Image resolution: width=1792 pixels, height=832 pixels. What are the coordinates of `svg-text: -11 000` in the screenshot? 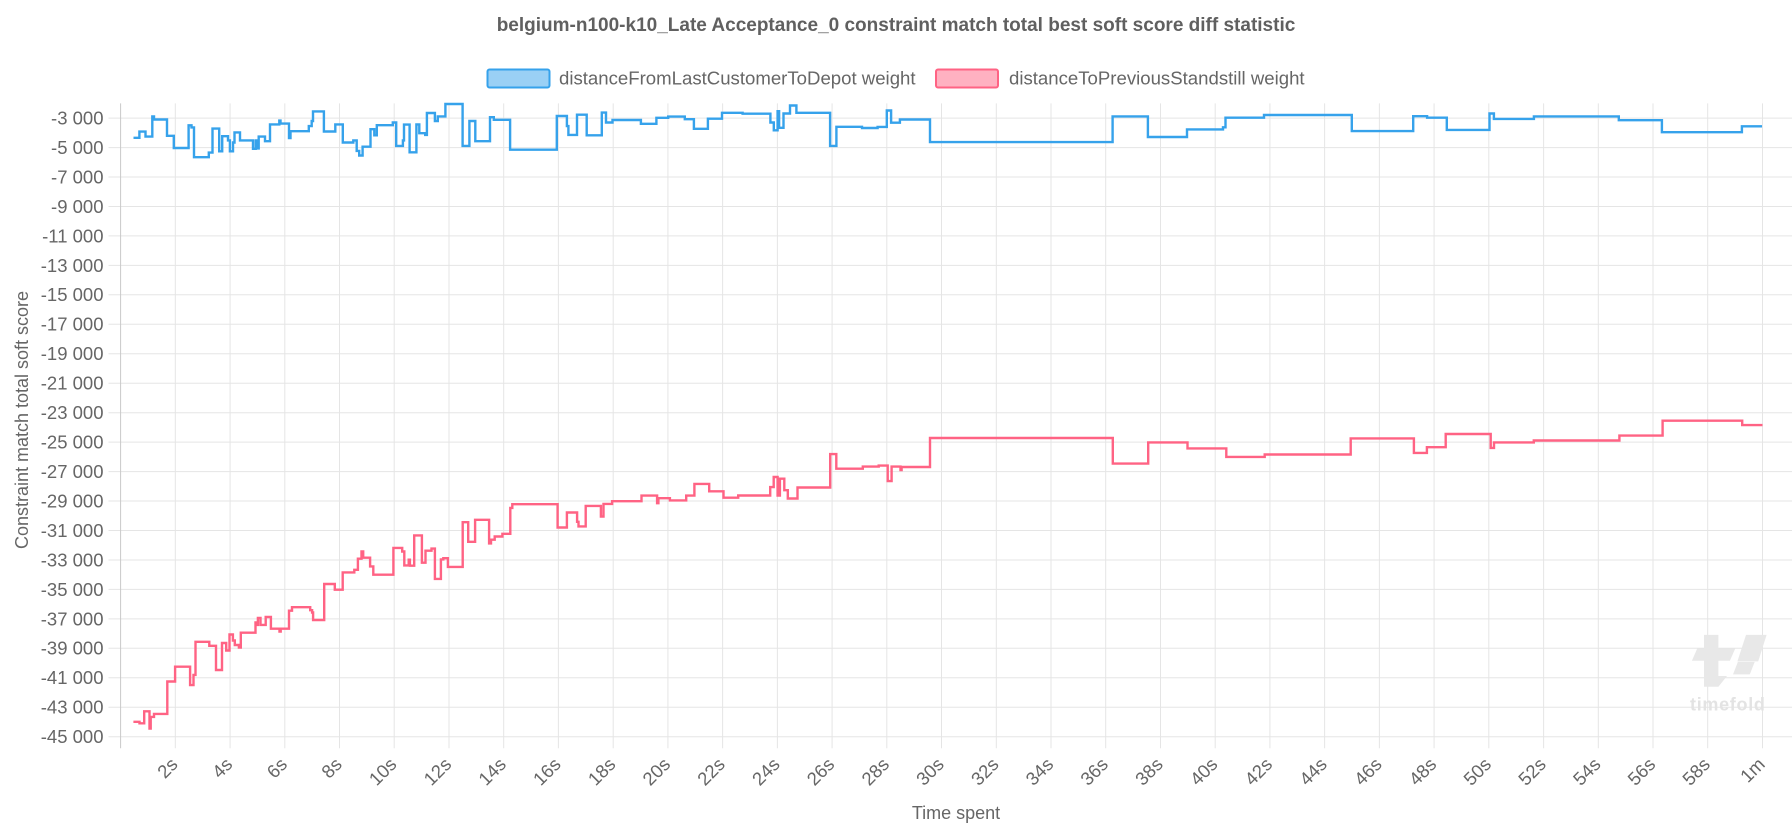 It's located at (72, 235).